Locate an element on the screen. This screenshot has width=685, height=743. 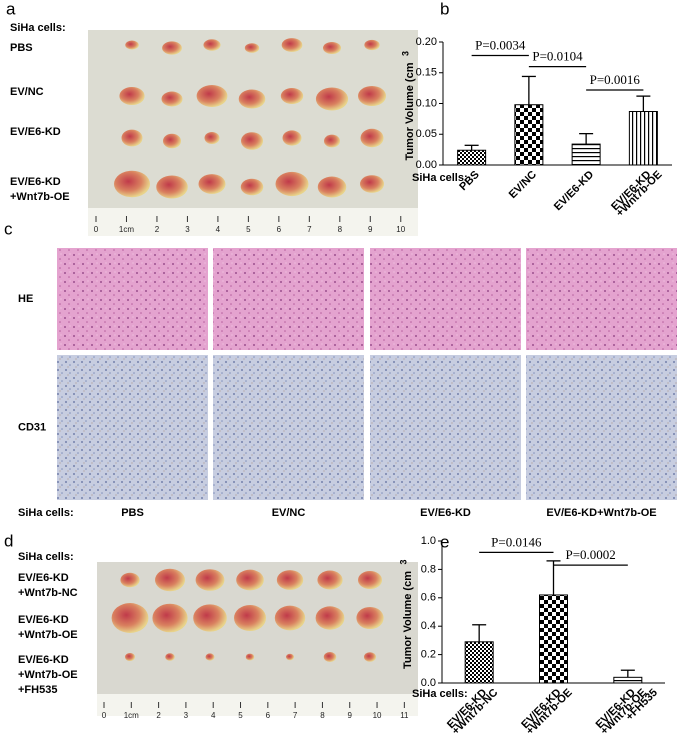
row-label: +Wnt7b-NC is located at coordinates (48, 593).